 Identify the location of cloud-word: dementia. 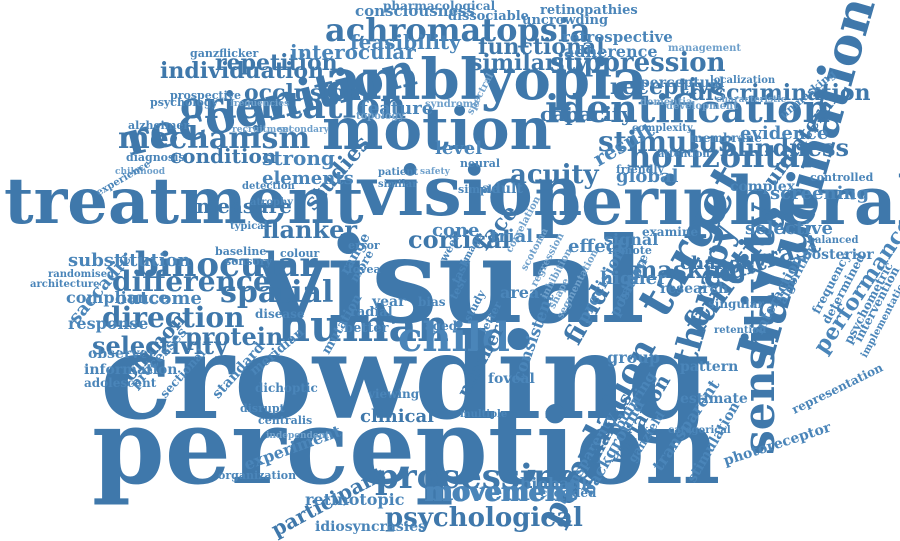
(666, 102).